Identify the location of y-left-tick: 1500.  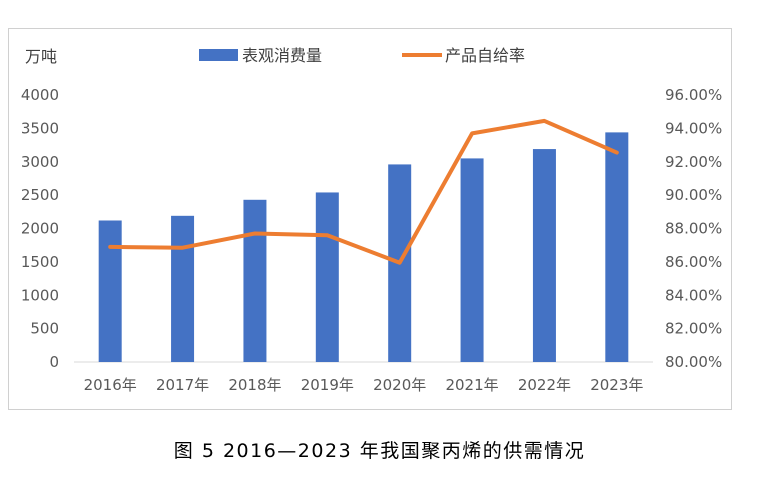
(40, 262).